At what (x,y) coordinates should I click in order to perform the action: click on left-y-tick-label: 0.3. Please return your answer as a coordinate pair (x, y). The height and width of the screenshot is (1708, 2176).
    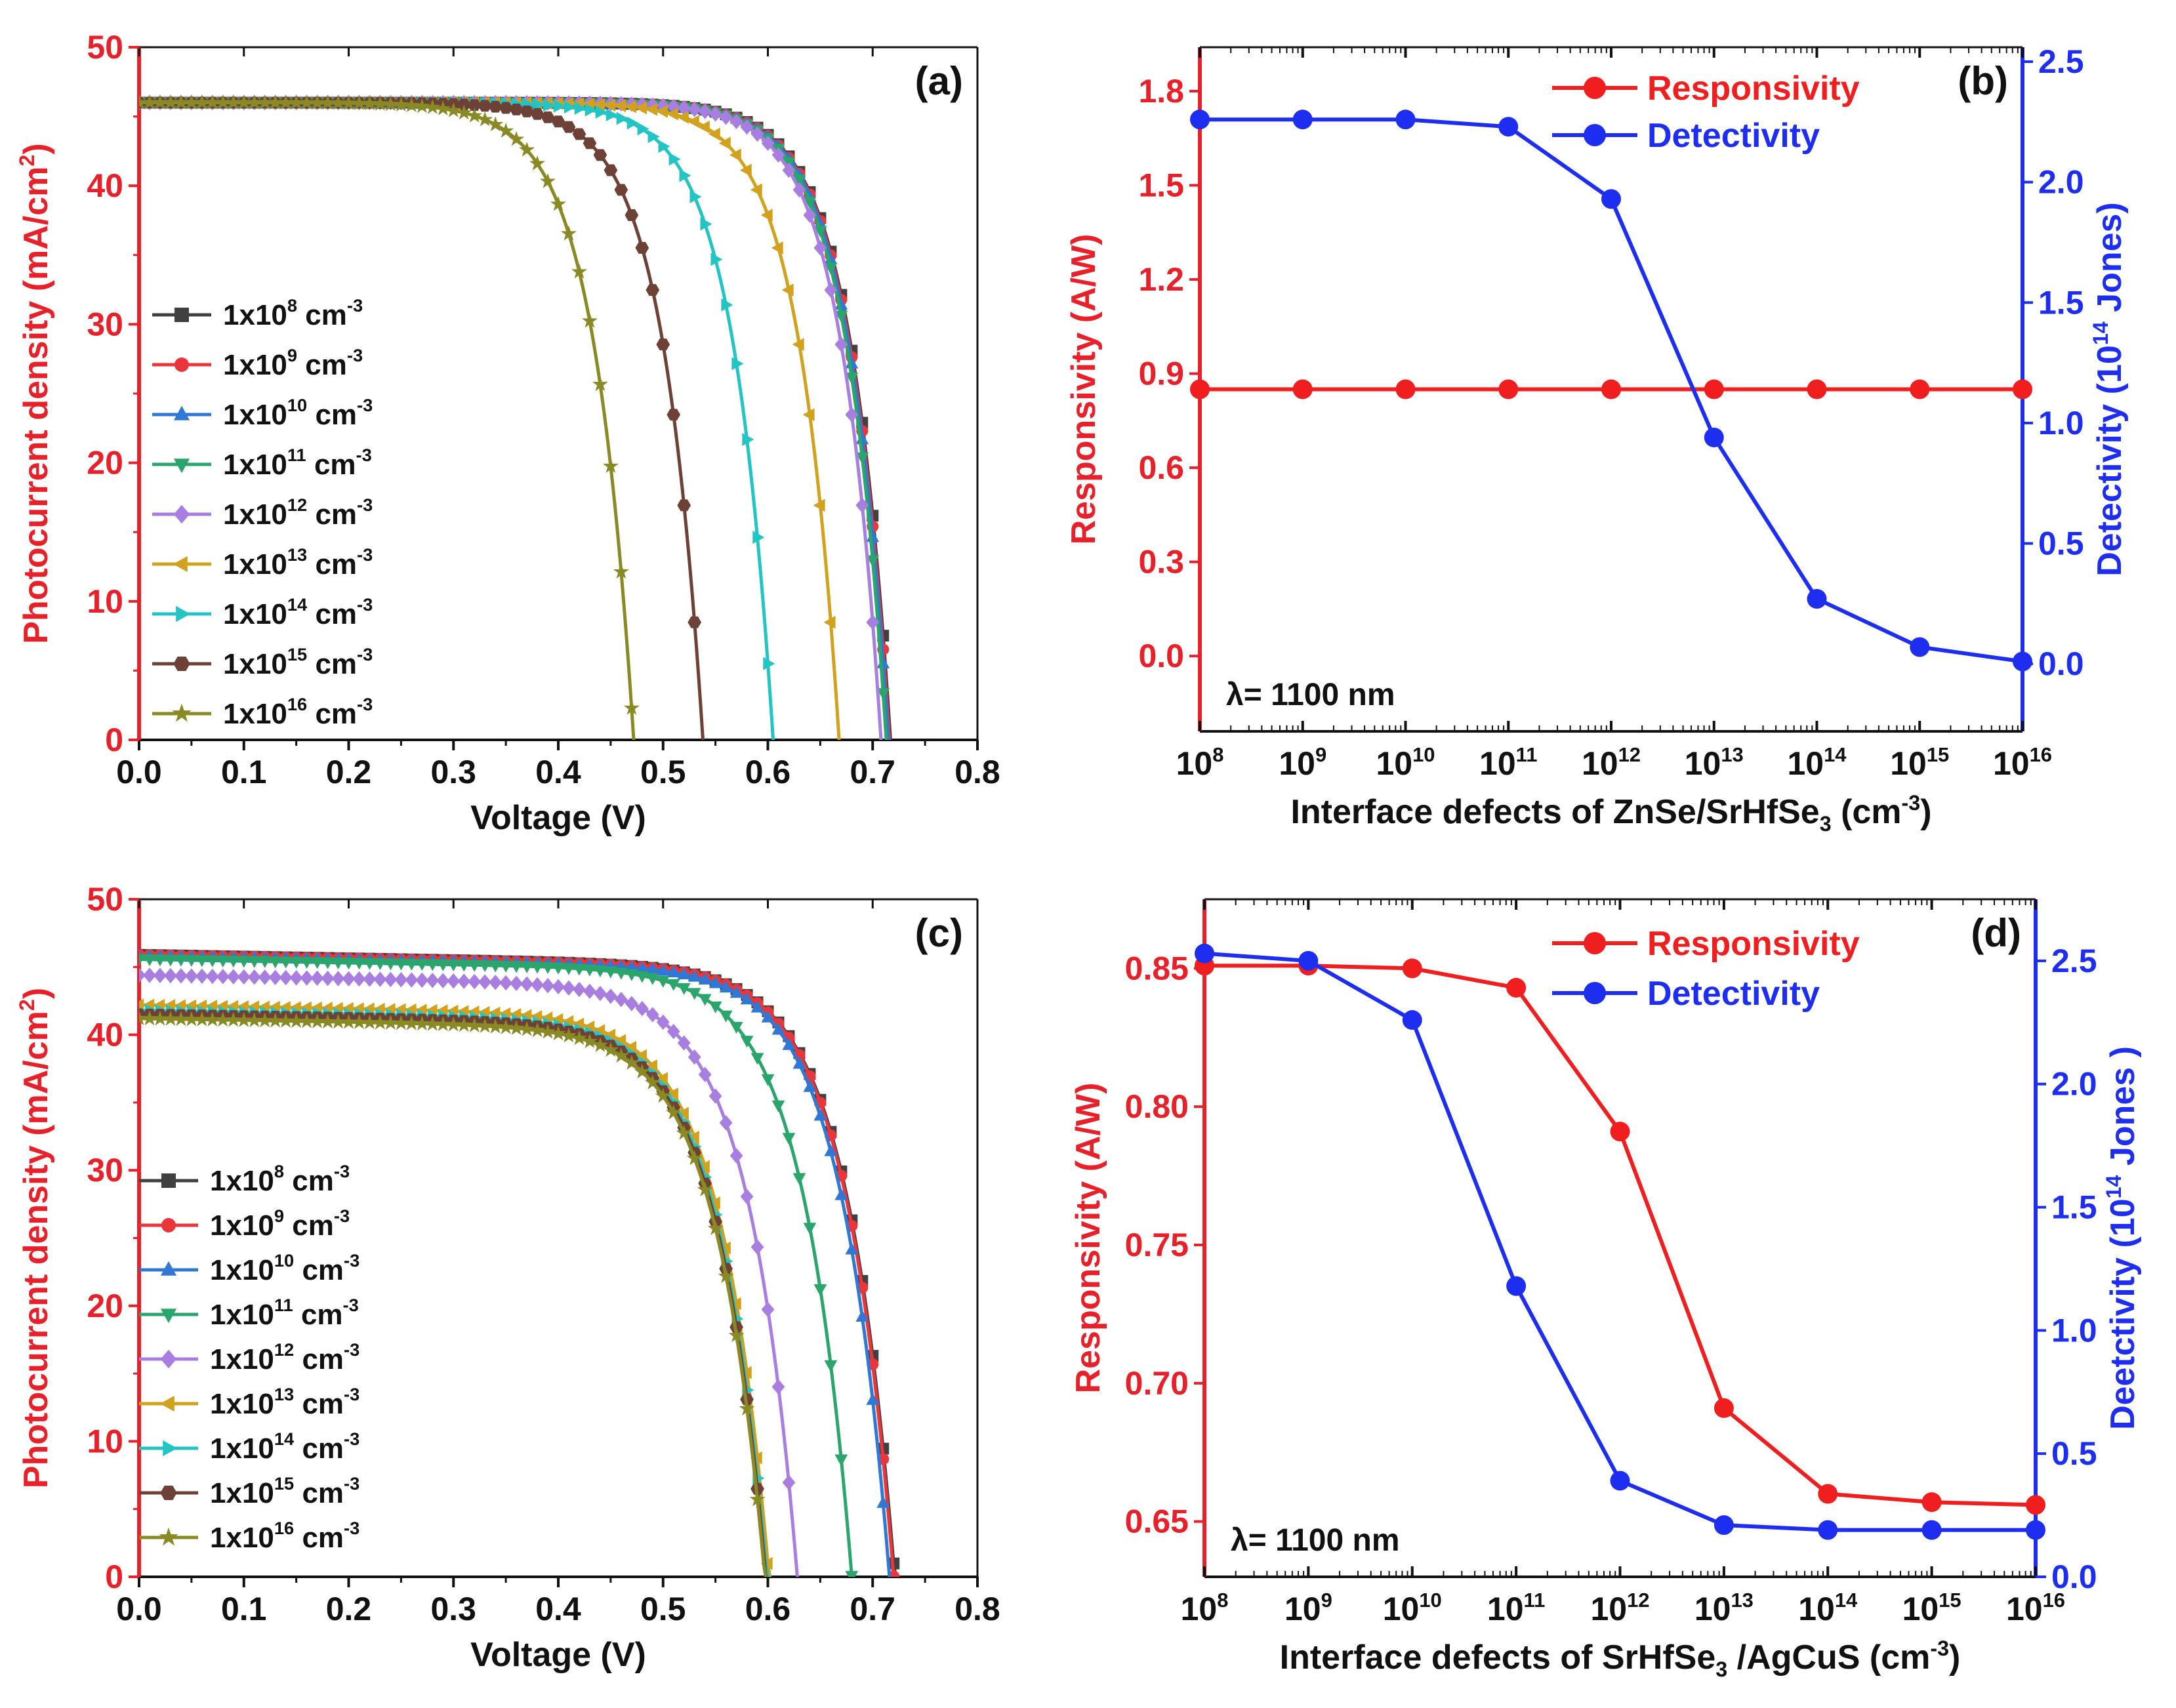
    Looking at the image, I should click on (1161, 562).